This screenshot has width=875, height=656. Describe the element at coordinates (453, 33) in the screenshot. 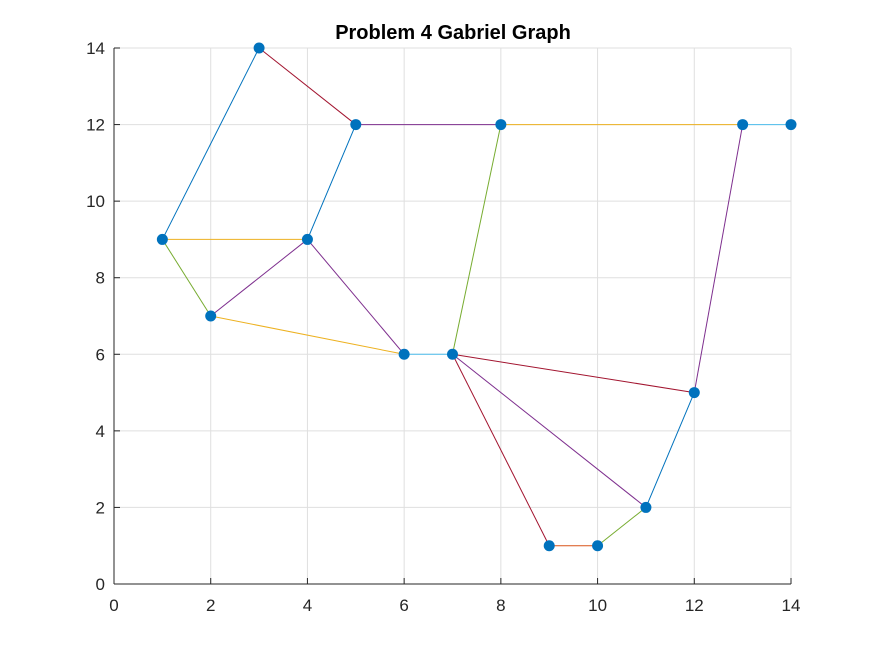

I see `chart-title: Problem 4 Gabriel Graph` at that location.